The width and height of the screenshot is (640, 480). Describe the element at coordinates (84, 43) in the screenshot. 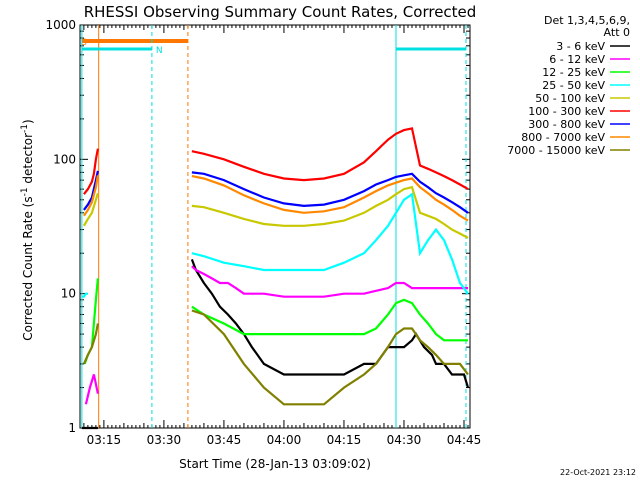

I see `marker-s-label: S` at that location.